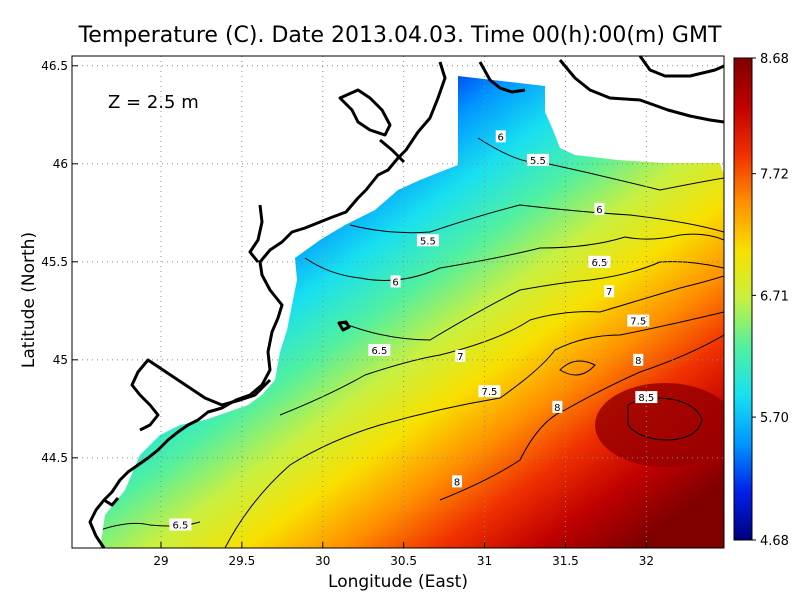  What do you see at coordinates (60, 164) in the screenshot?
I see `y-tick-label: 46` at bounding box center [60, 164].